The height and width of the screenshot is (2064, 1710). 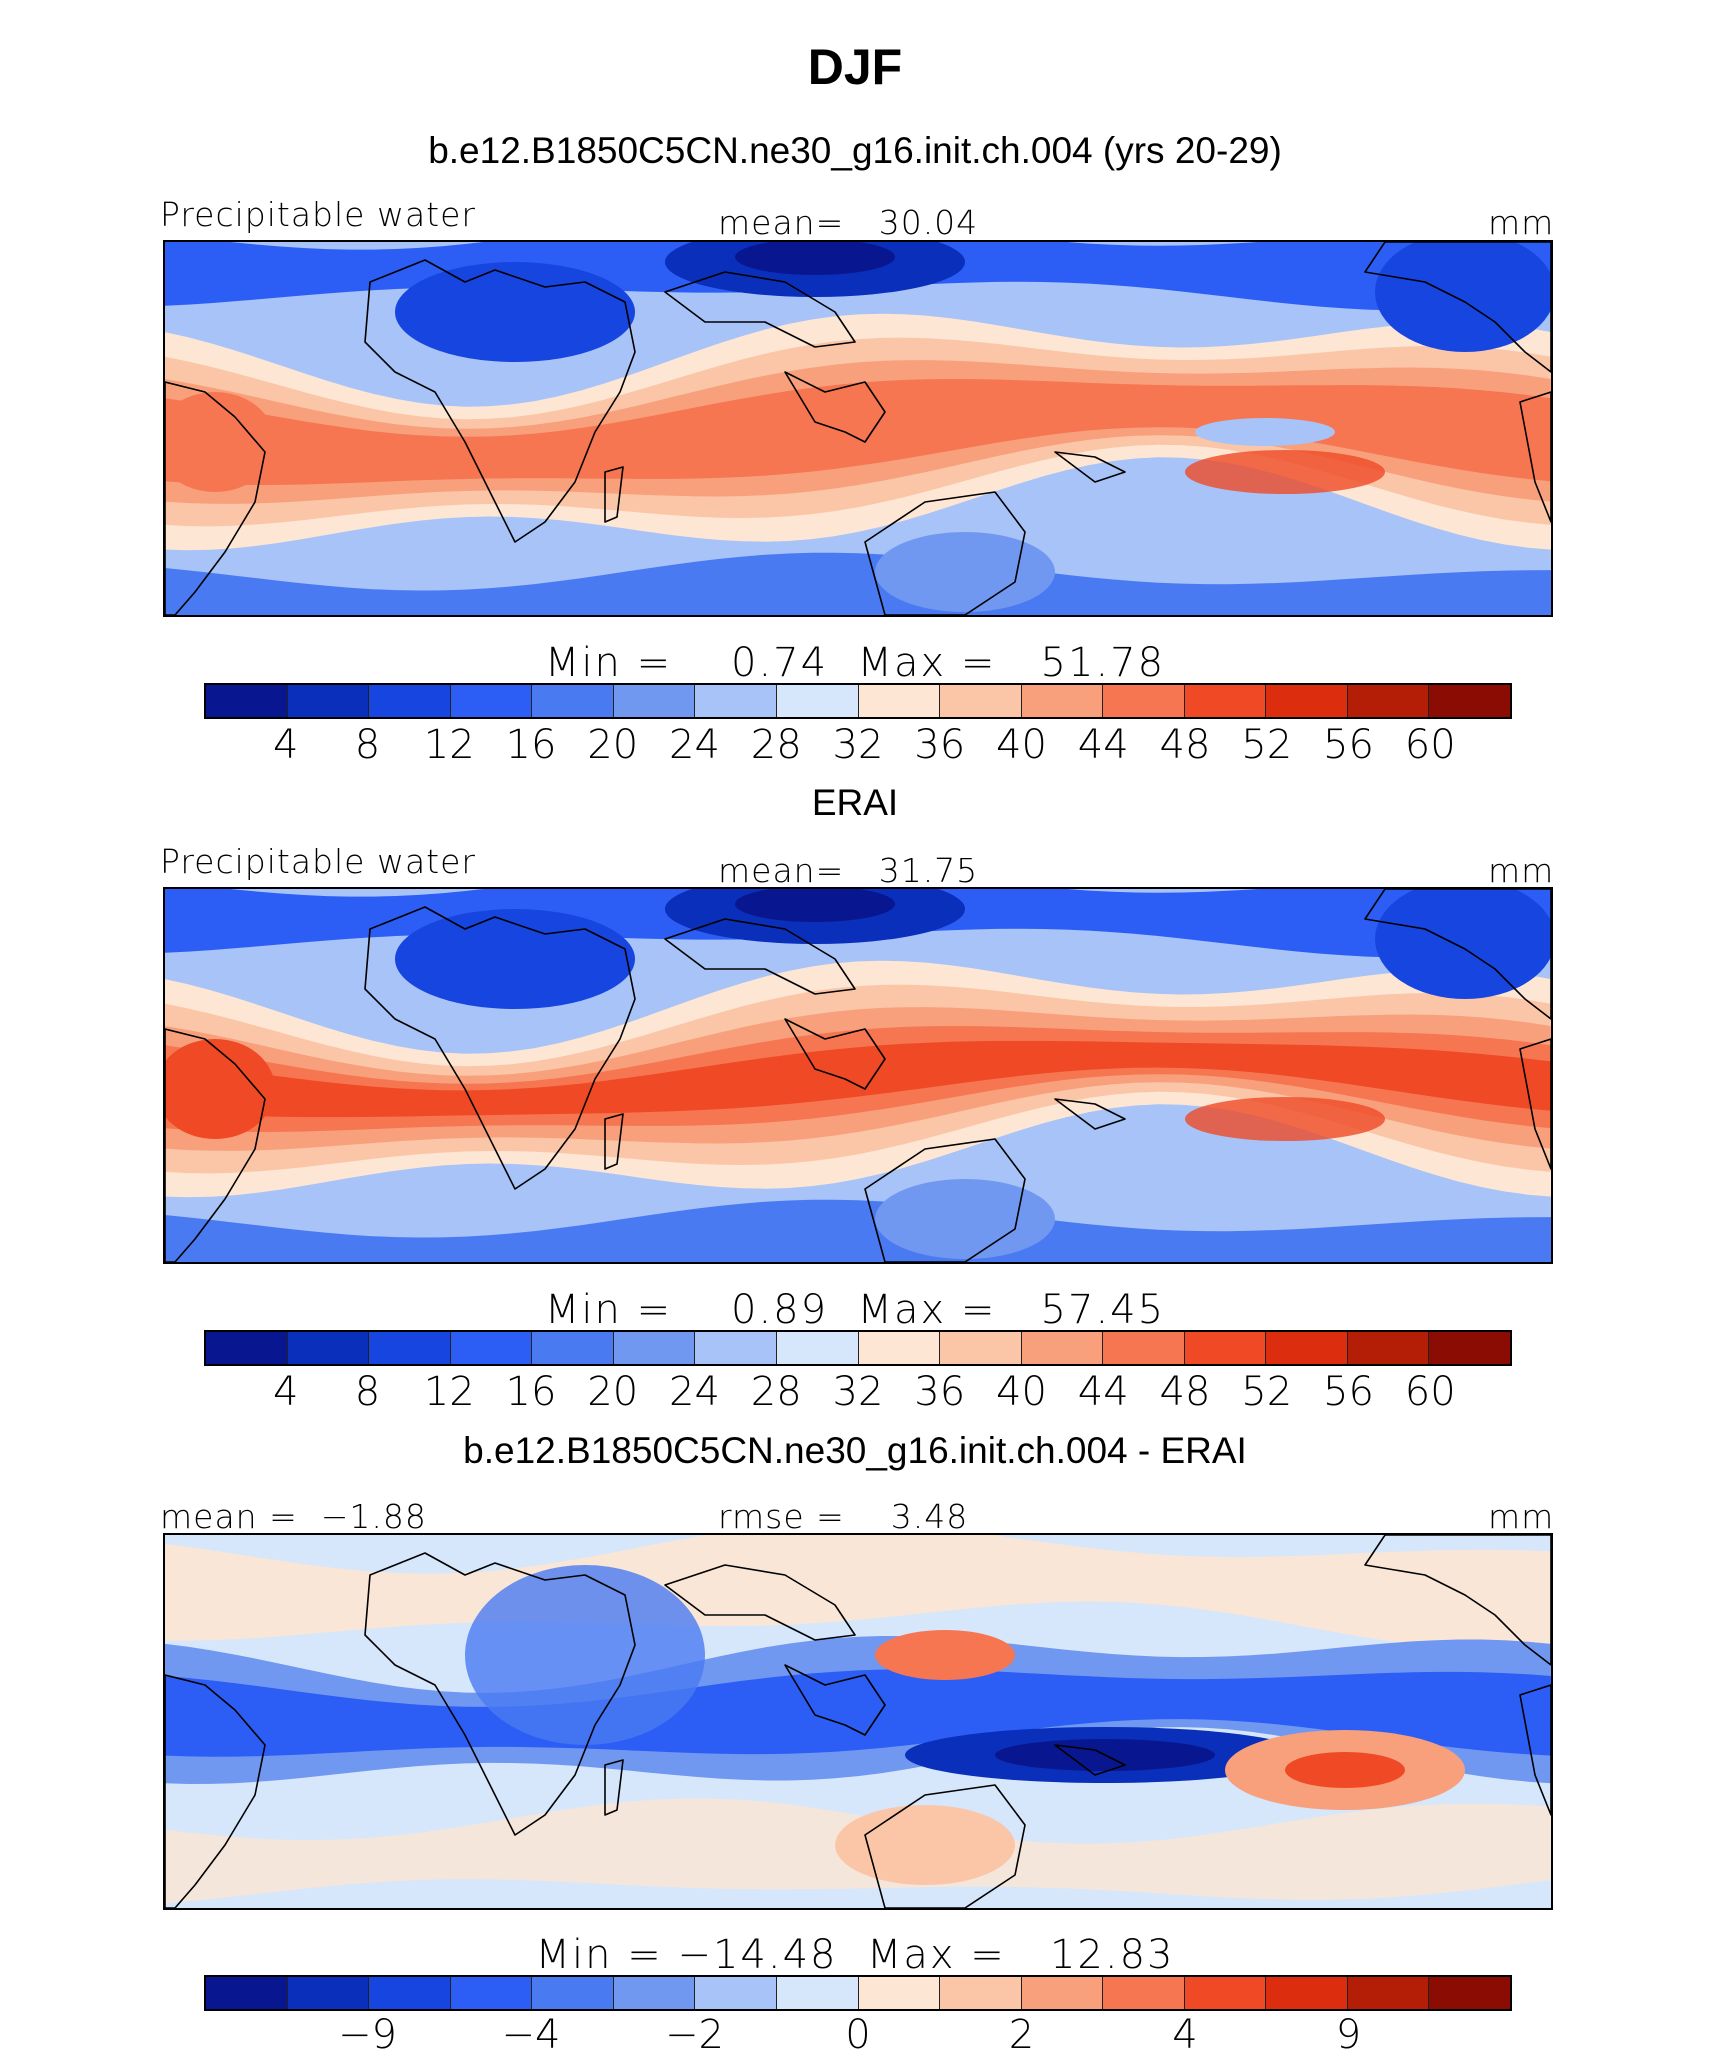 What do you see at coordinates (858, 745) in the screenshot?
I see `colorbar-tick-label: 32` at bounding box center [858, 745].